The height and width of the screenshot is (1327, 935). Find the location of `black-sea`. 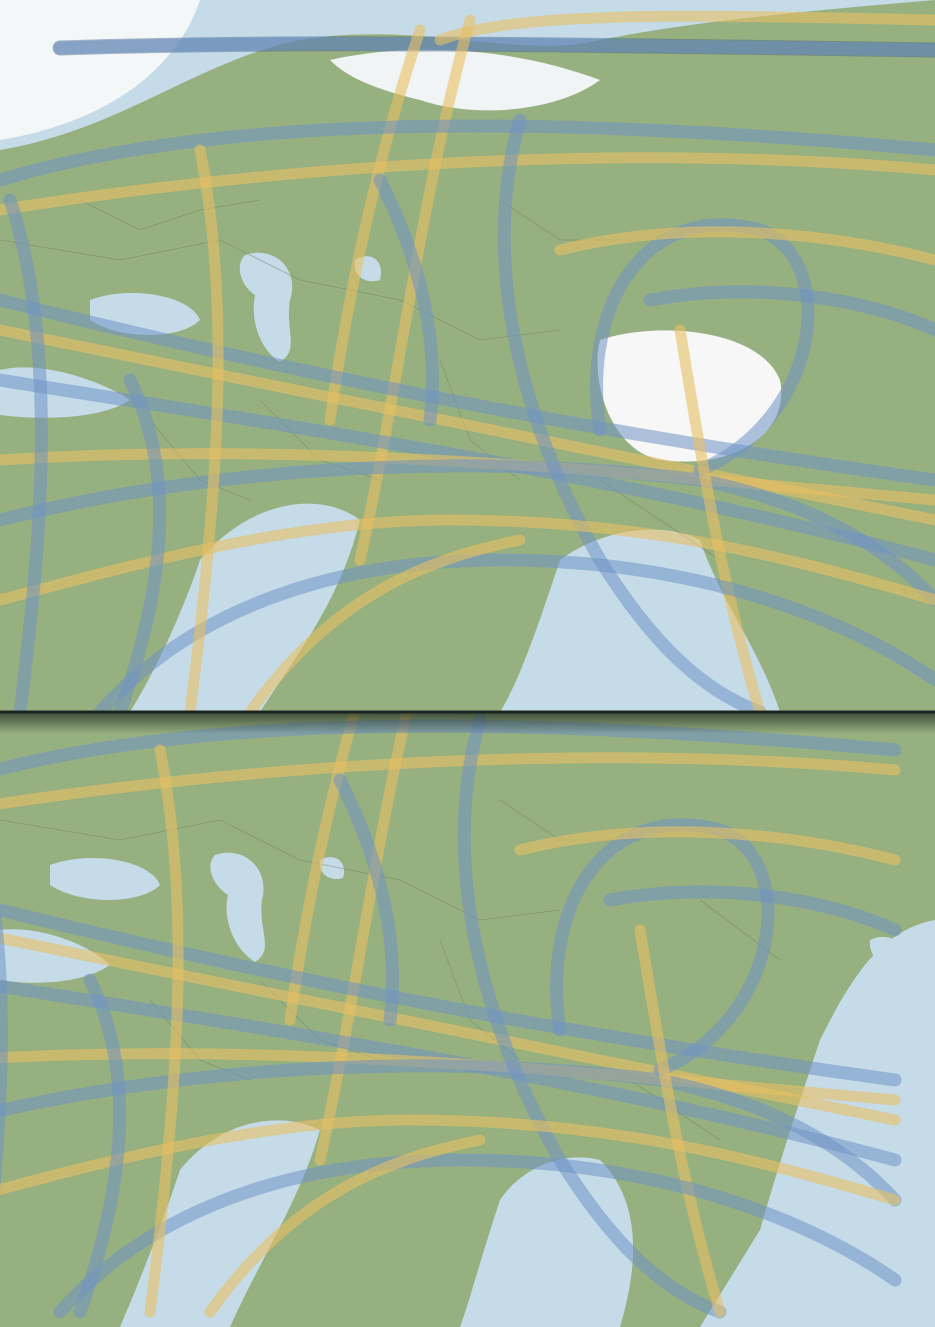

black-sea is located at coordinates (105, 878).